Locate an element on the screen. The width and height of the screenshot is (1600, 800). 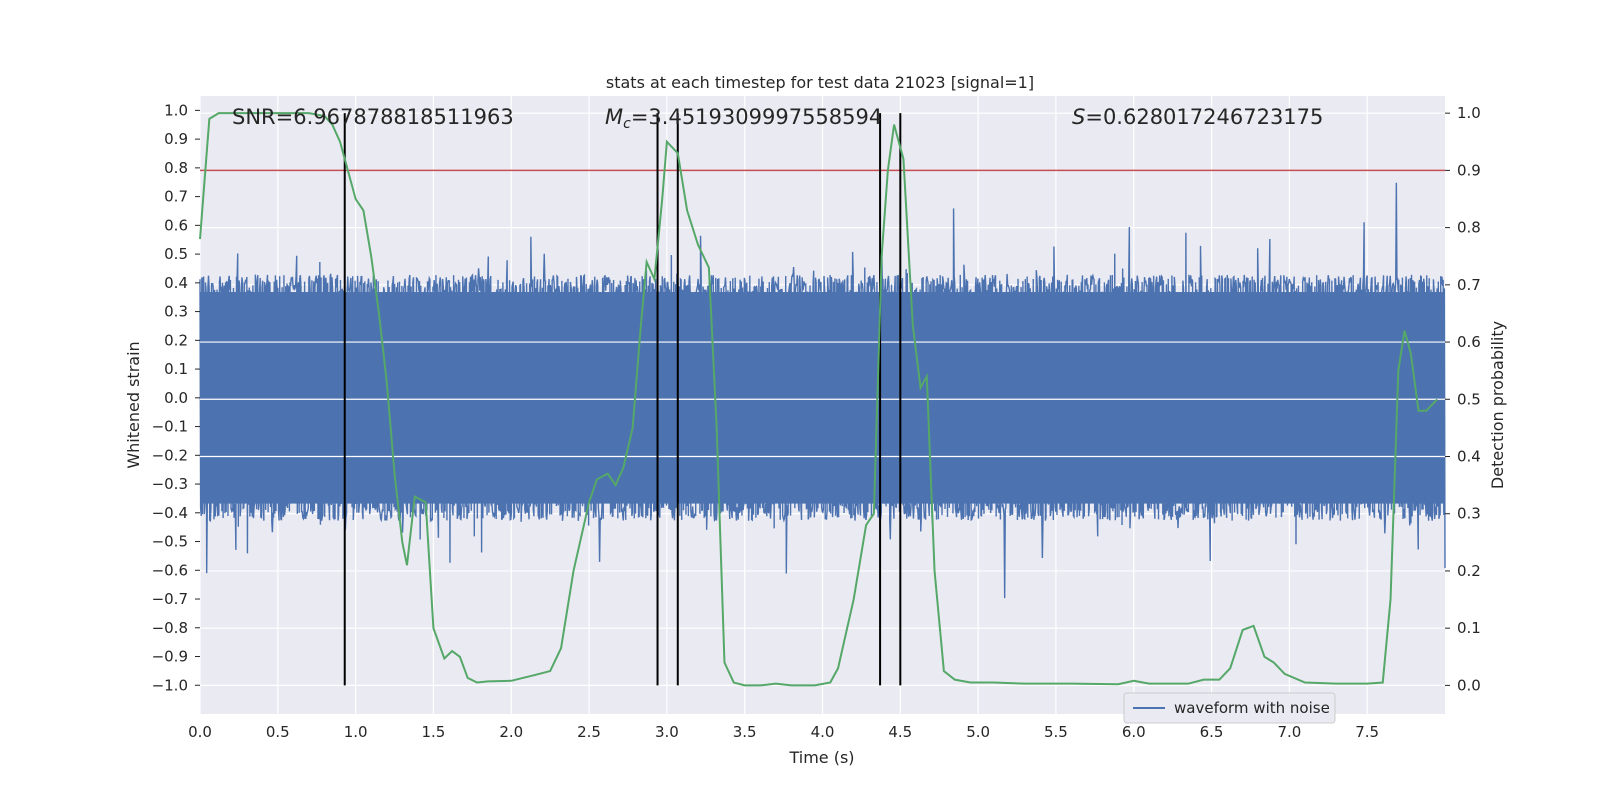
legend-waveform-label: waveform with noise is located at coordinates (1252, 708).